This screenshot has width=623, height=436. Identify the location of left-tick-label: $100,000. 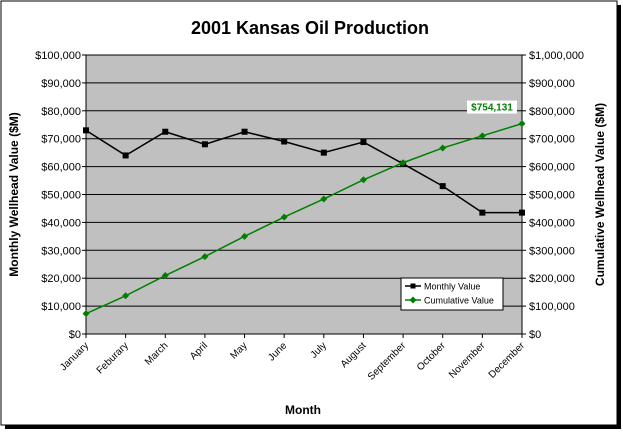
(58, 56).